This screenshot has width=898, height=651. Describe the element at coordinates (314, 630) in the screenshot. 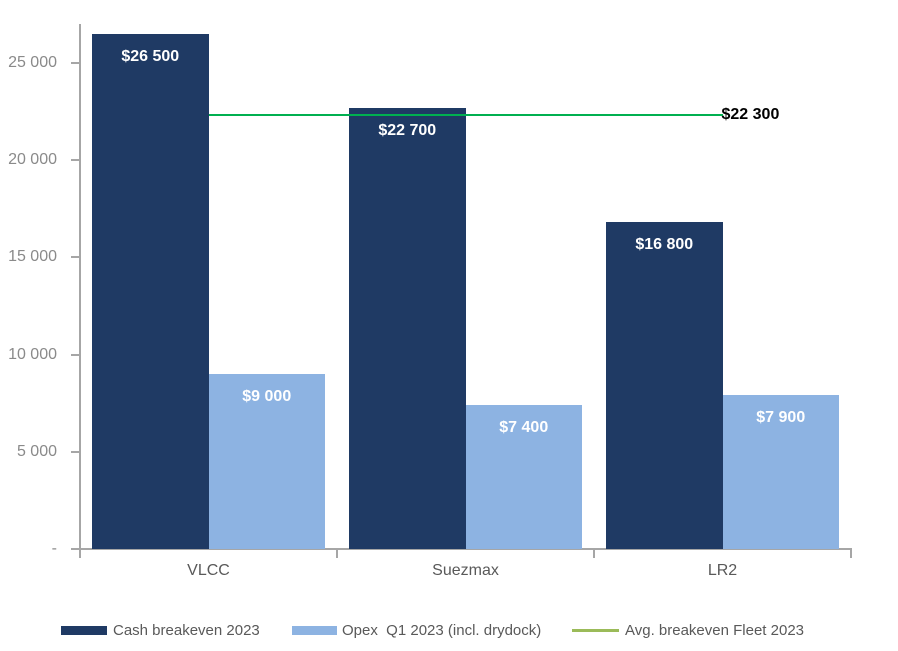

I see `legend-swatch-opex` at that location.